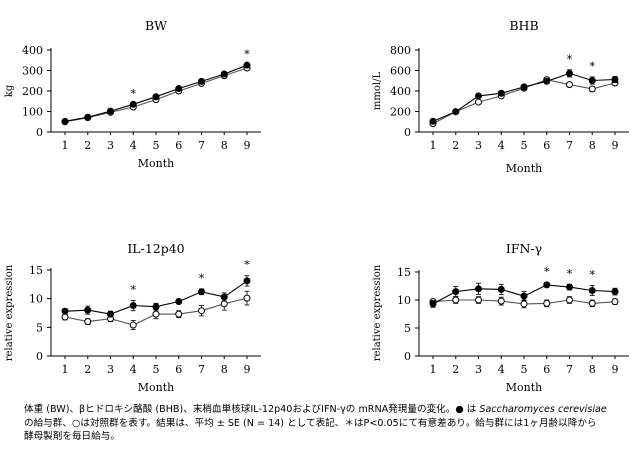  What do you see at coordinates (9, 90) in the screenshot?
I see `y-axis-label: kg` at bounding box center [9, 90].